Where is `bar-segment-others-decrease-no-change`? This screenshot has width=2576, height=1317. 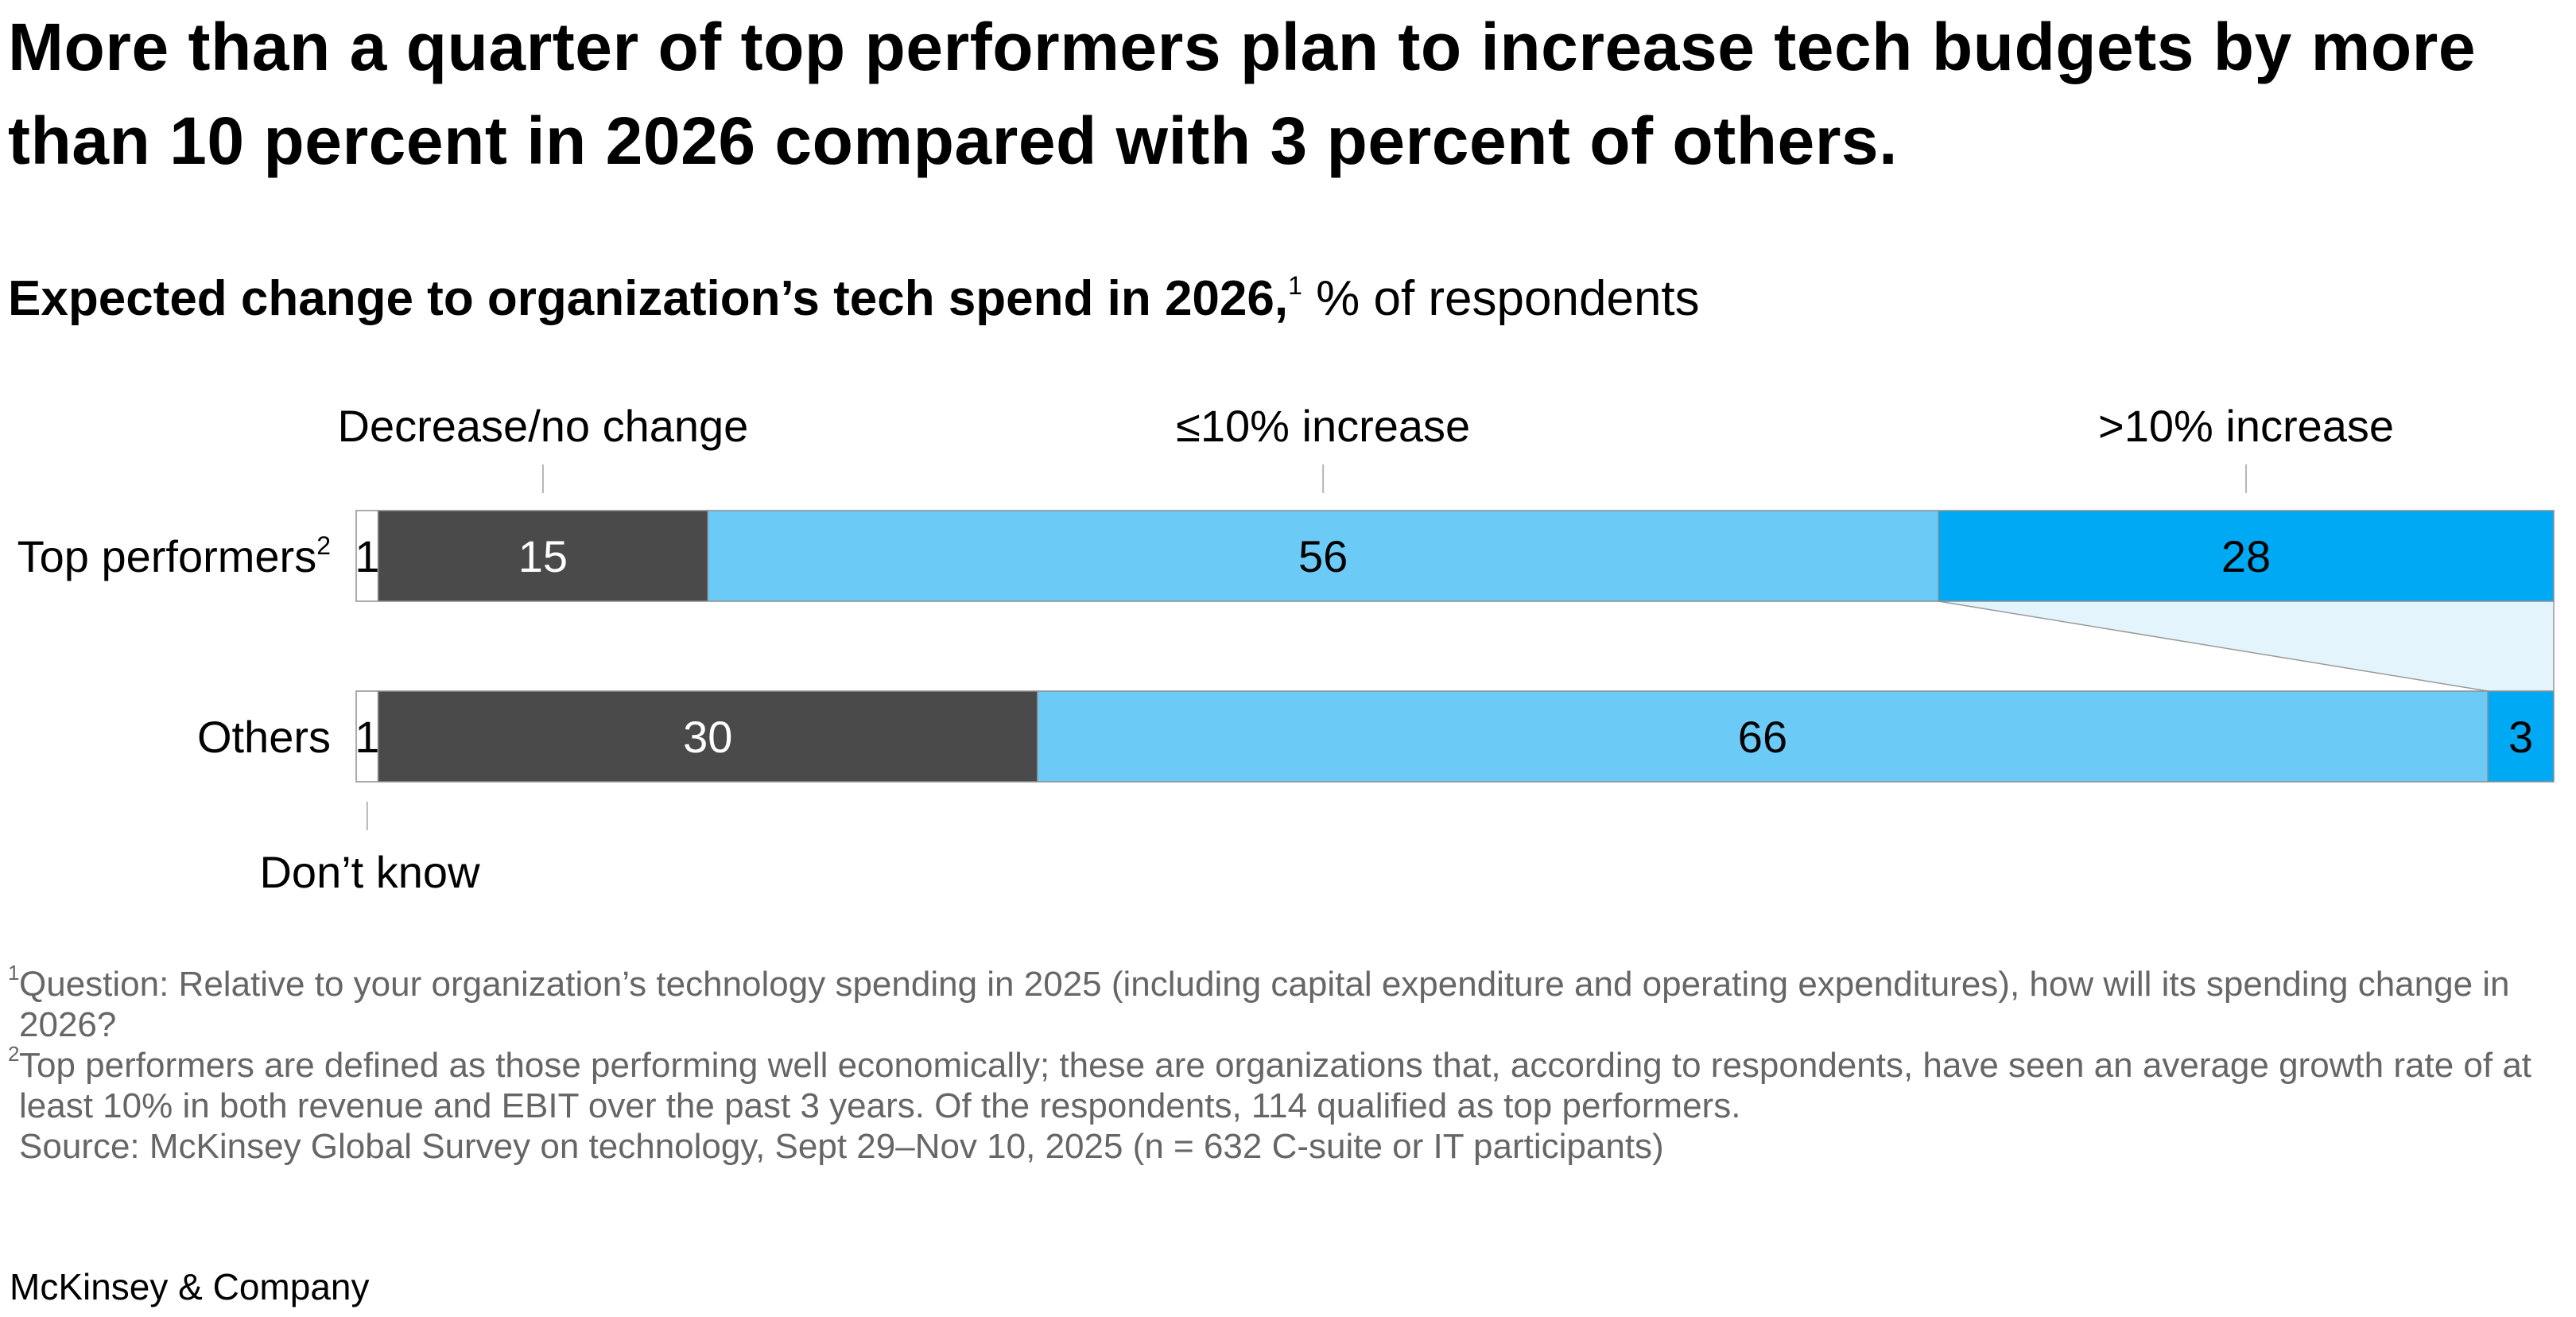
bar-segment-others-decrease-no-change is located at coordinates (707, 736).